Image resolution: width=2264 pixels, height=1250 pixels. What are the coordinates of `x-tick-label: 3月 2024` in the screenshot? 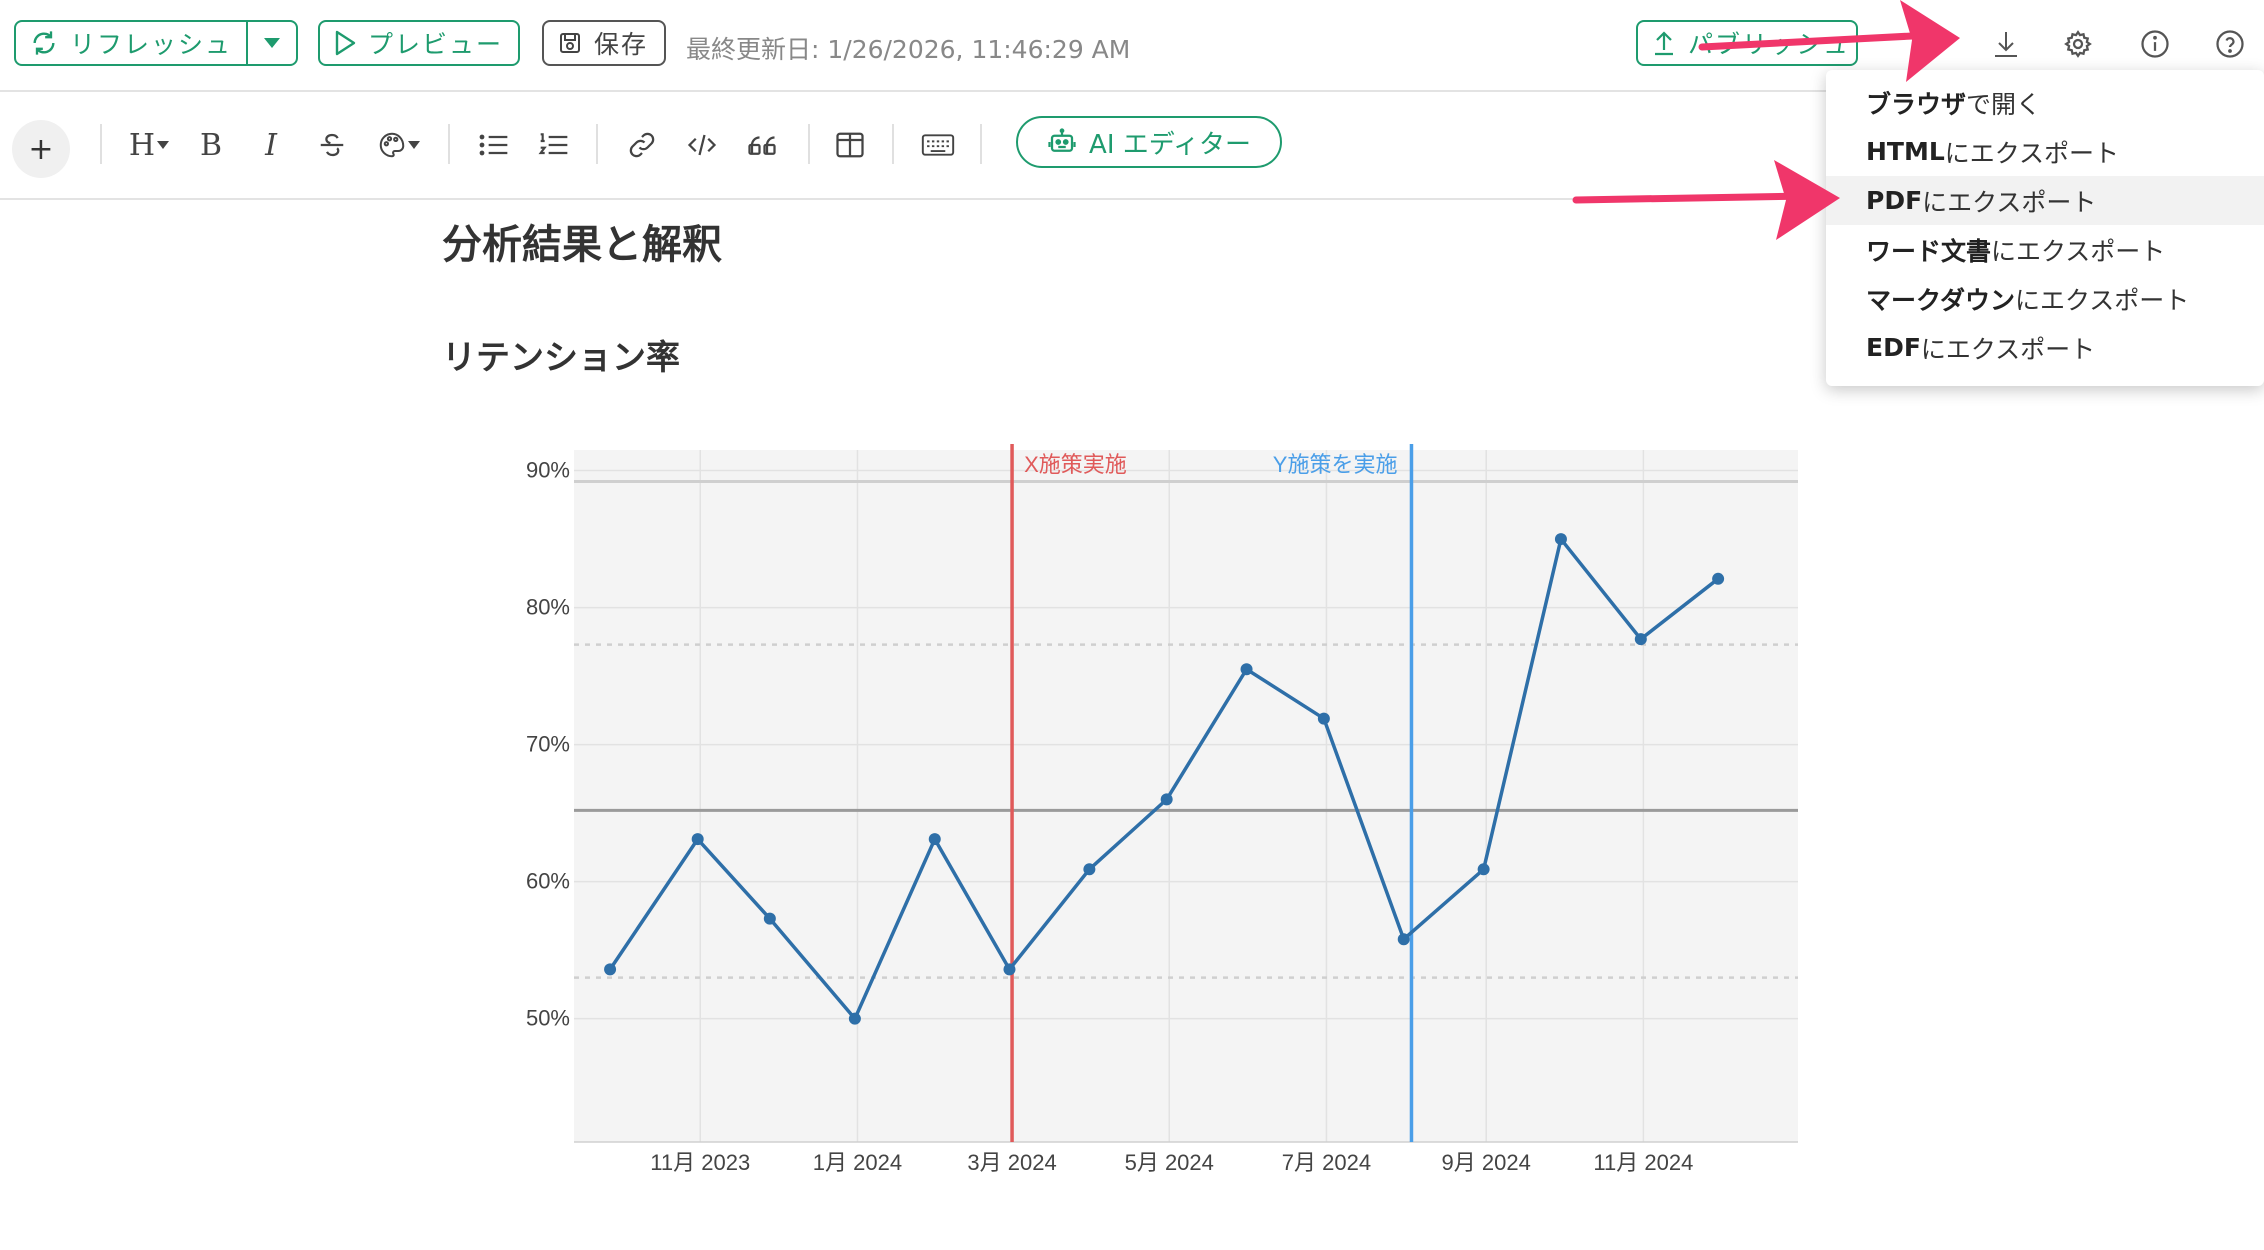 It's located at (1011, 1162).